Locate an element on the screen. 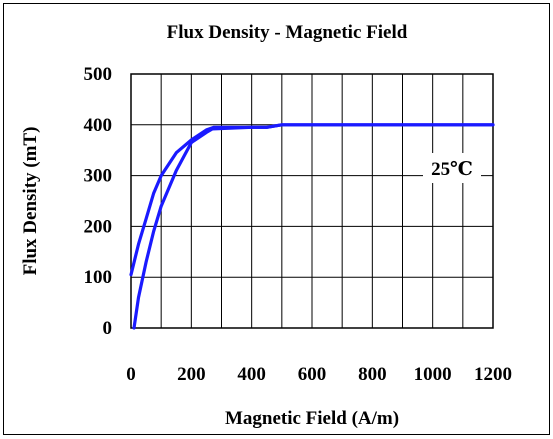  x-axis-ticks: 0 200 400 600 800 1000 1200 is located at coordinates (319, 374).